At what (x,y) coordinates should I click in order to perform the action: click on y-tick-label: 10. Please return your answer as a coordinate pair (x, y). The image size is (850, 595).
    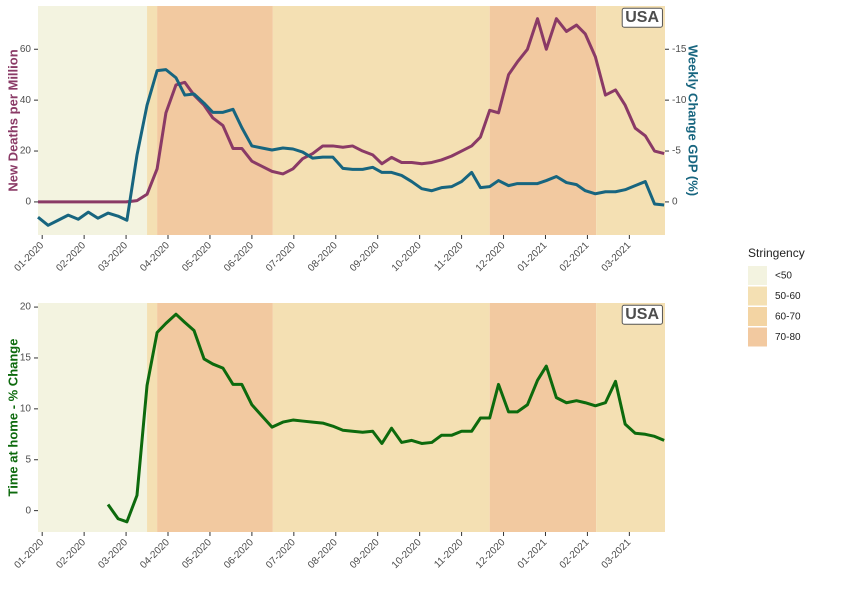
    Looking at the image, I should click on (26, 408).